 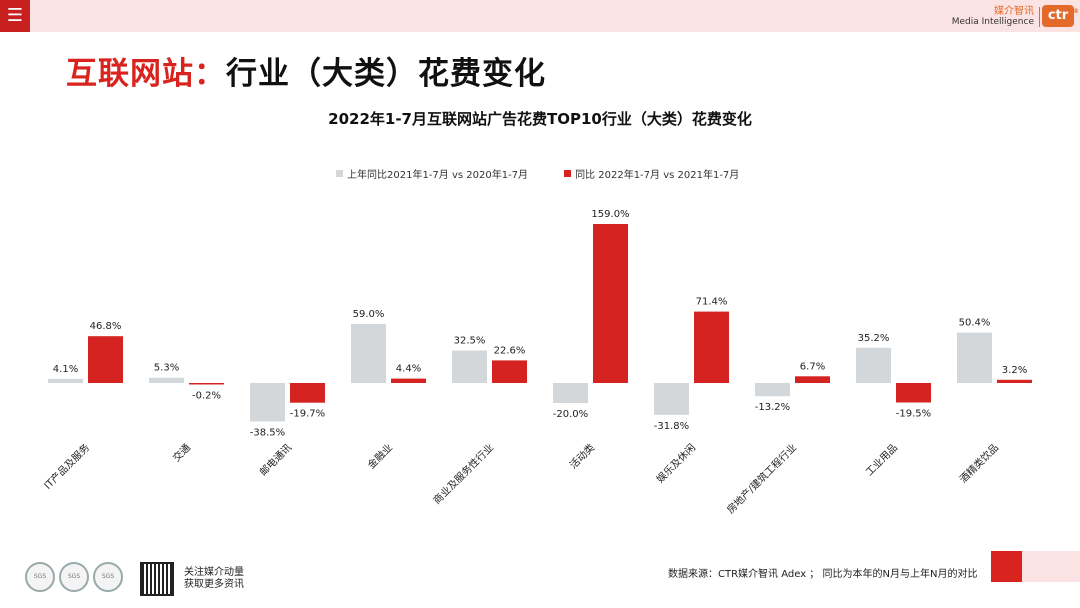 What do you see at coordinates (913, 414) in the screenshot?
I see `data-label: -19.5%` at bounding box center [913, 414].